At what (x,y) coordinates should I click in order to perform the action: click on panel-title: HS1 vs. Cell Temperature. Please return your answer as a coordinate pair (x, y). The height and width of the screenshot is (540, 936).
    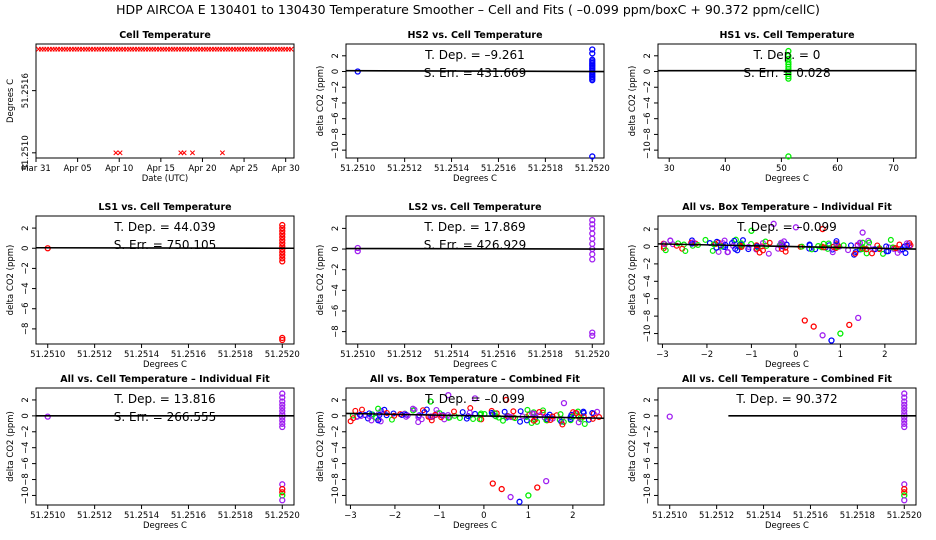
    Looking at the image, I should click on (786, 35).